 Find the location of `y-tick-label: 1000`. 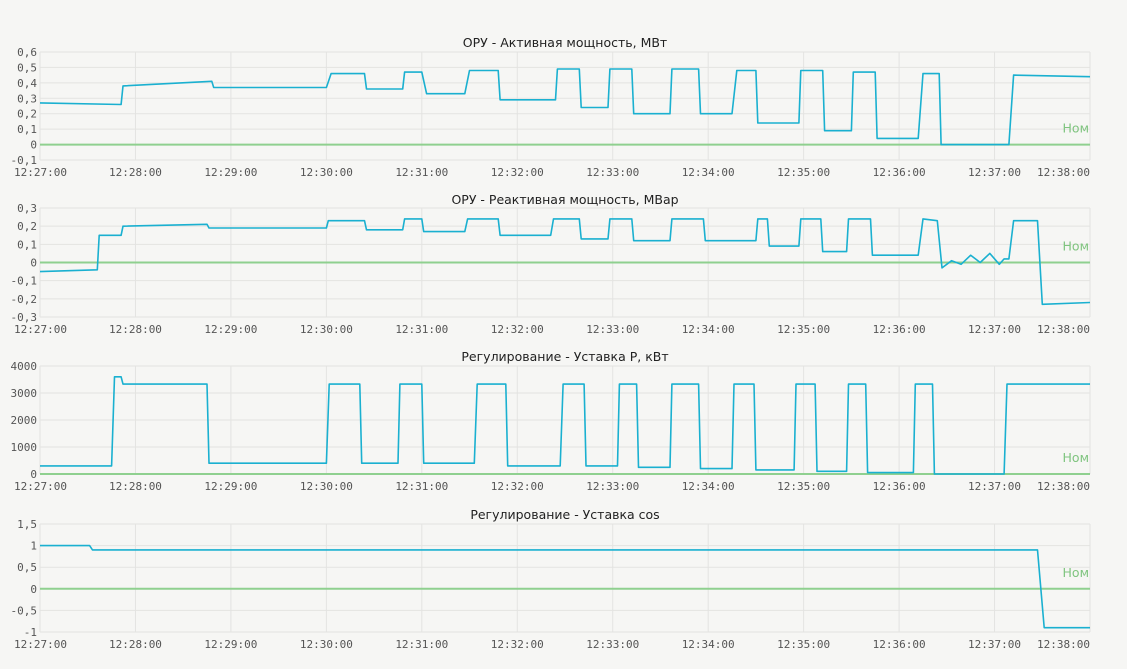

y-tick-label: 1000 is located at coordinates (24, 447).